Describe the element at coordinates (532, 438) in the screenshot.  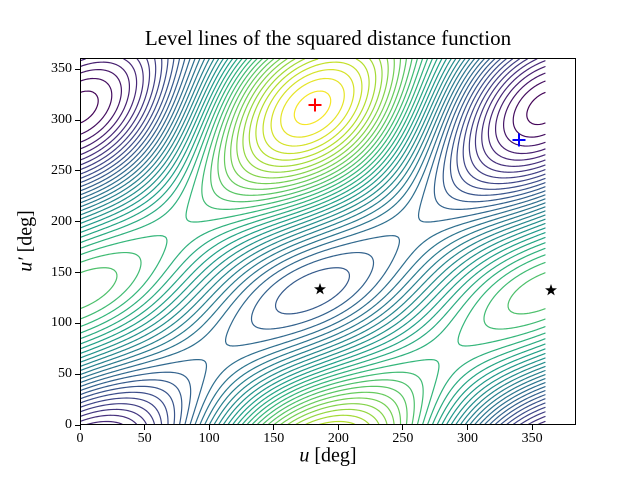
I see `x-tick-label: 350` at that location.